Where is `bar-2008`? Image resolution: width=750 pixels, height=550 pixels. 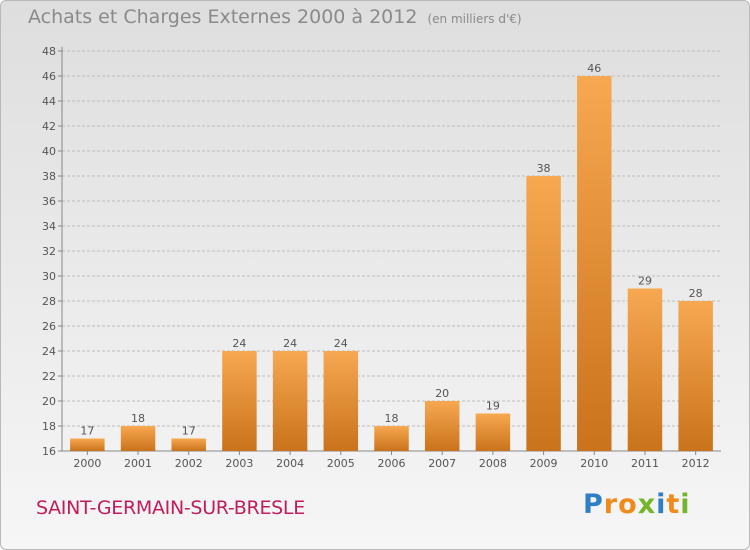
bar-2008 is located at coordinates (493, 432).